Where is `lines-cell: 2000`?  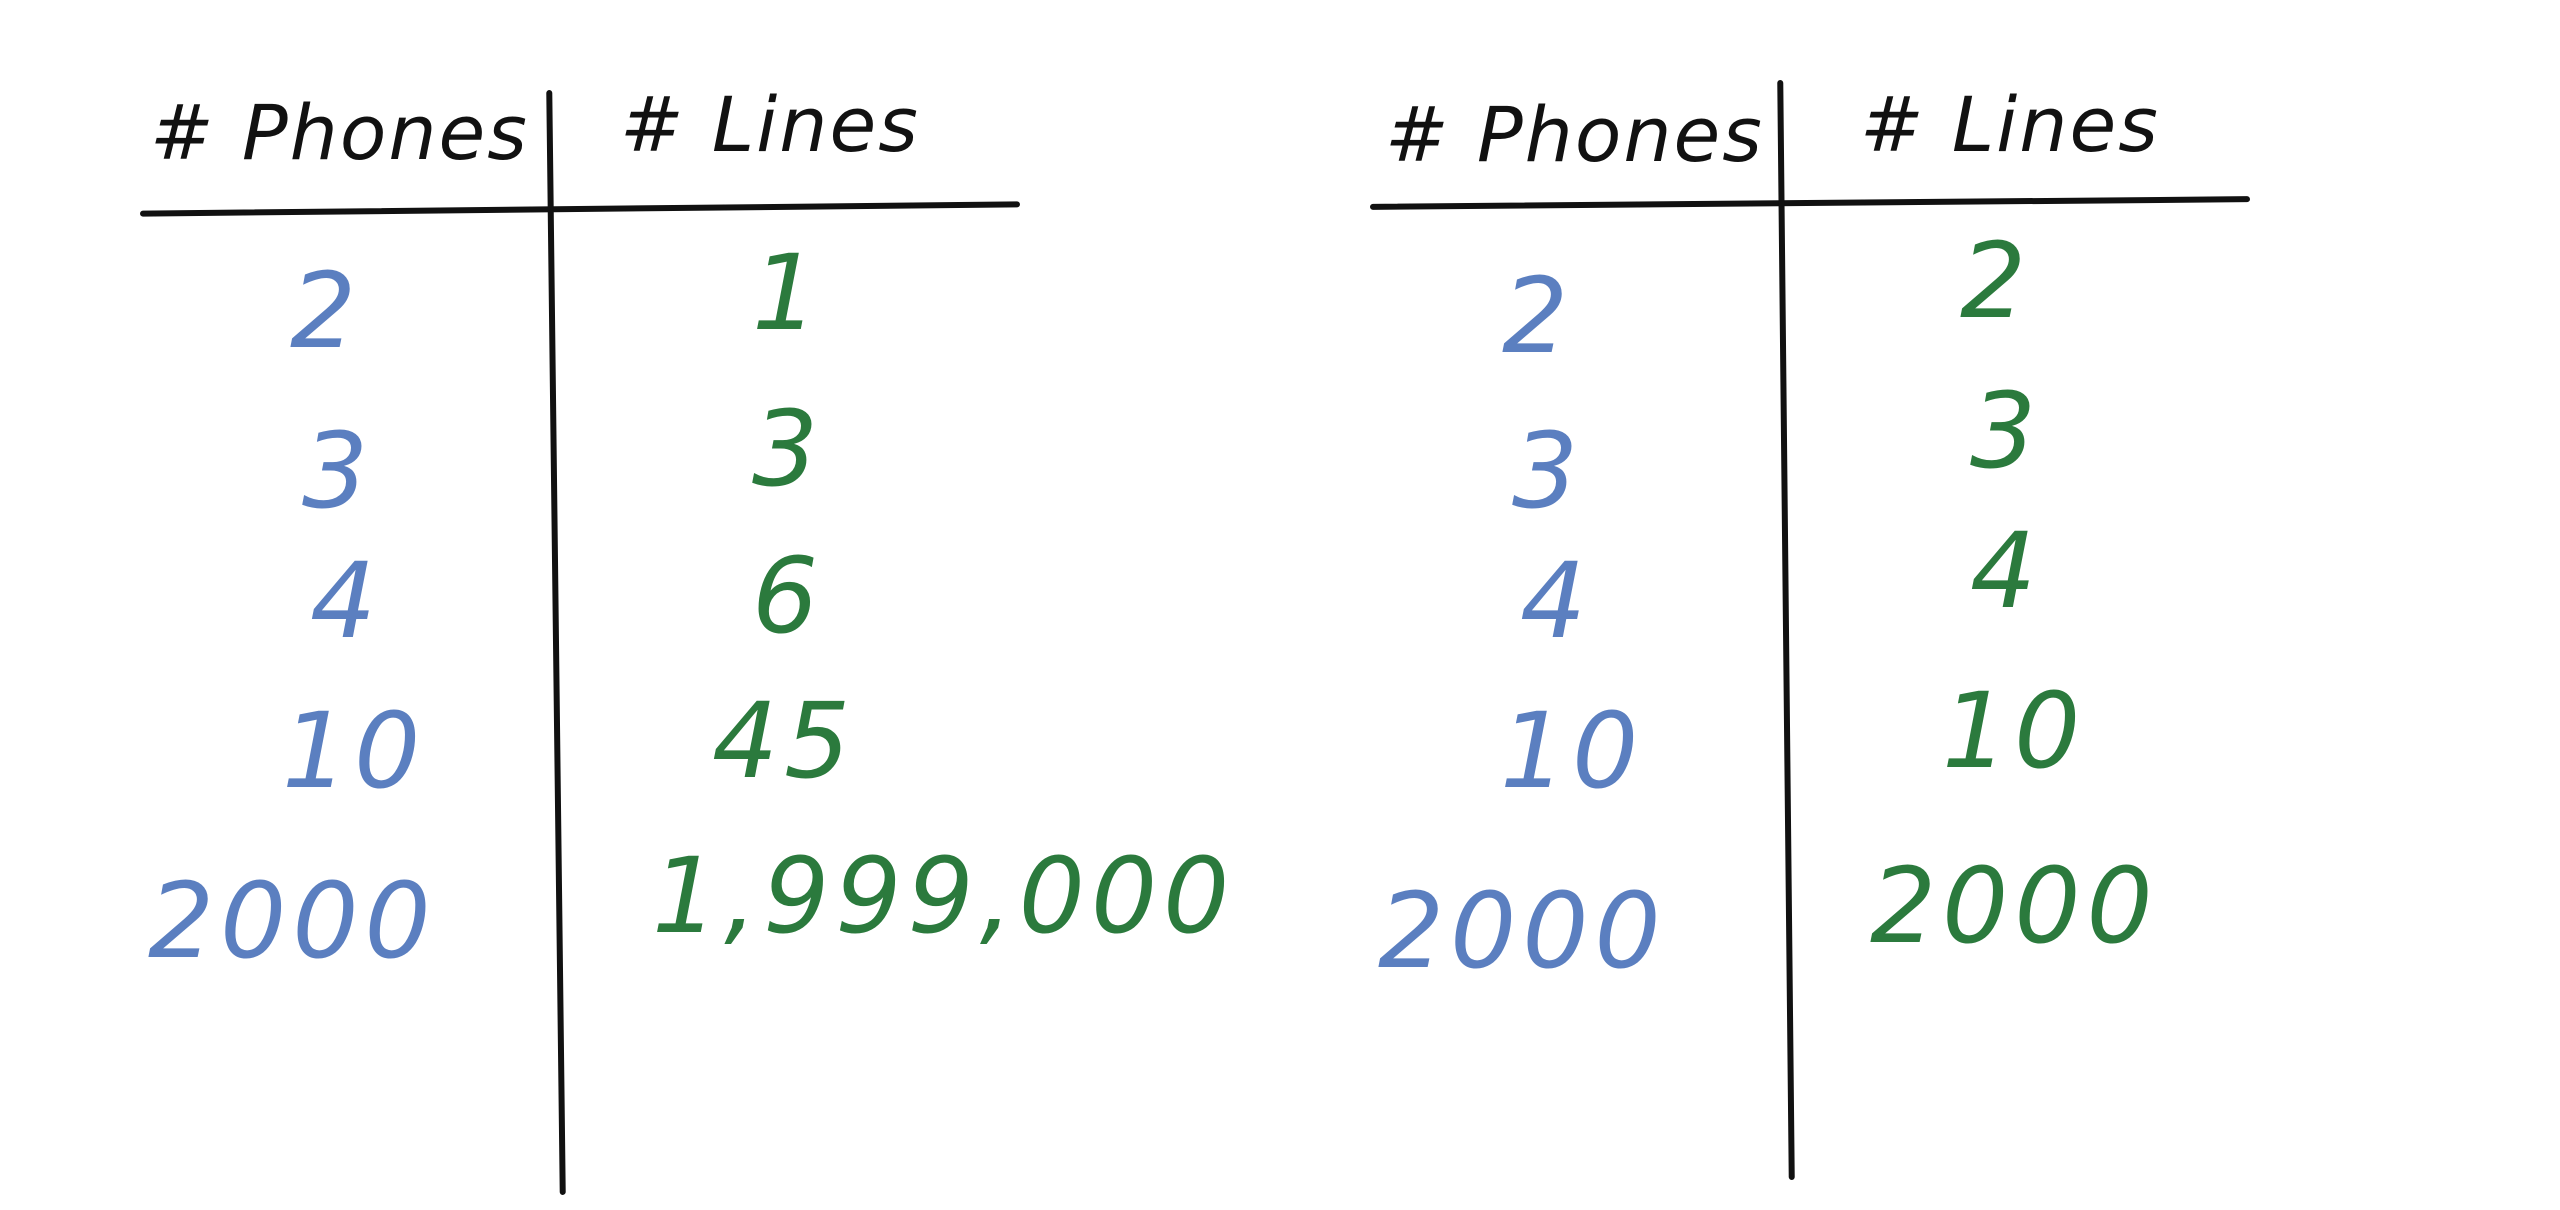 lines-cell: 2000 is located at coordinates (2014, 906).